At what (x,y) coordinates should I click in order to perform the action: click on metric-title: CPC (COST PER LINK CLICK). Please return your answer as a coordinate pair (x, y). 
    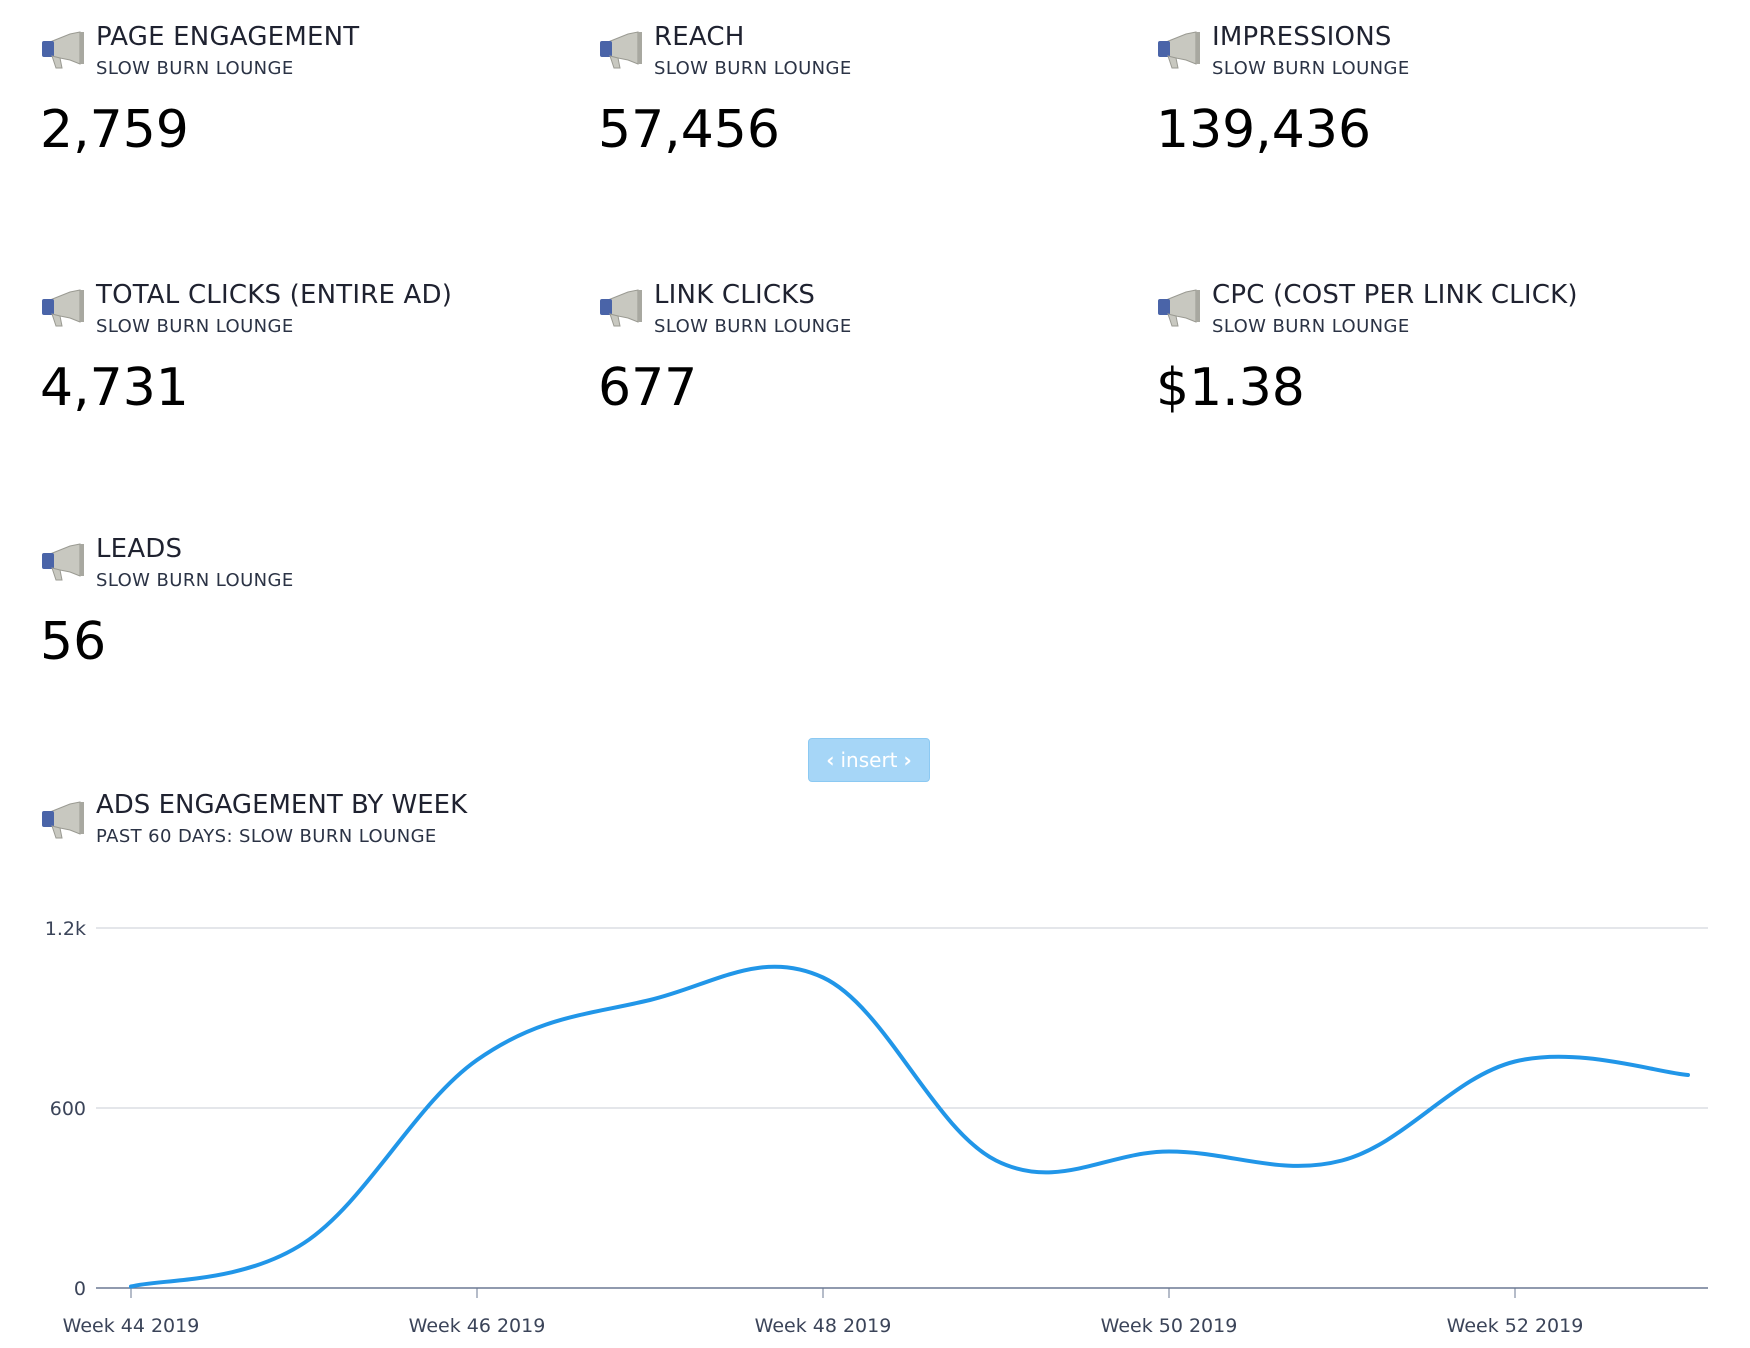
    Looking at the image, I should click on (1395, 295).